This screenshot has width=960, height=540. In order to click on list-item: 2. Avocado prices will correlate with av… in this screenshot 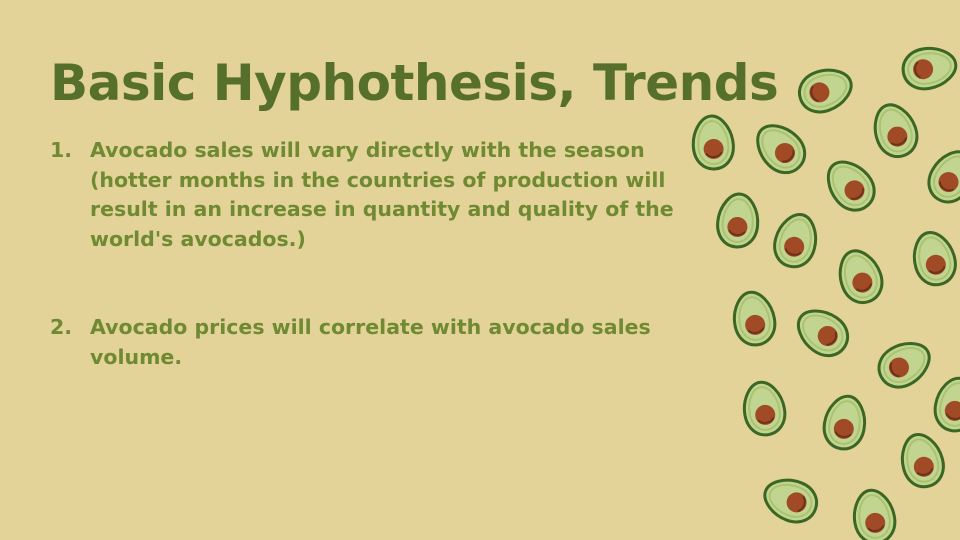, I will do `click(380, 342)`.